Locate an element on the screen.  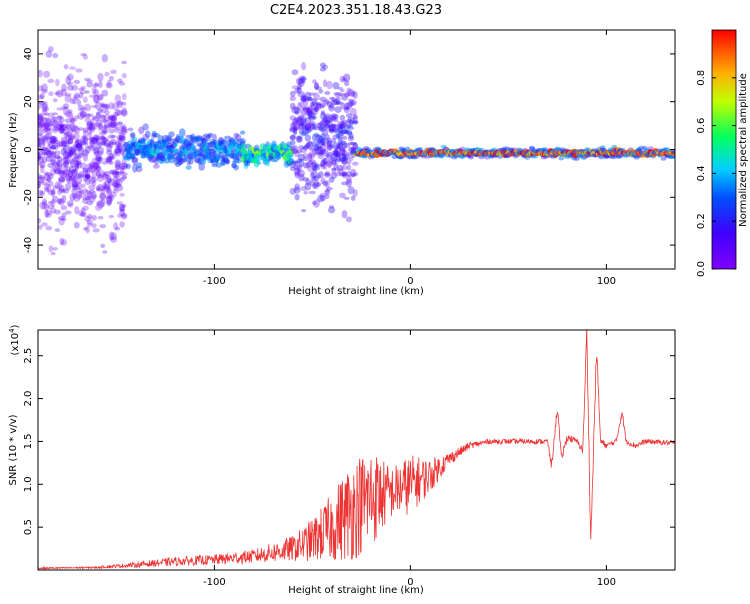
snr-y-tick-label: 0.5 is located at coordinates (28, 527).